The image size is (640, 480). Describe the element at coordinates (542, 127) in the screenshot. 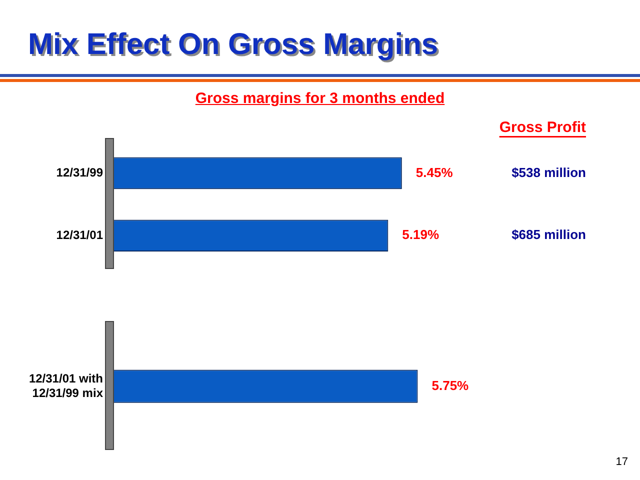

I see `text: Gross Profit` at that location.